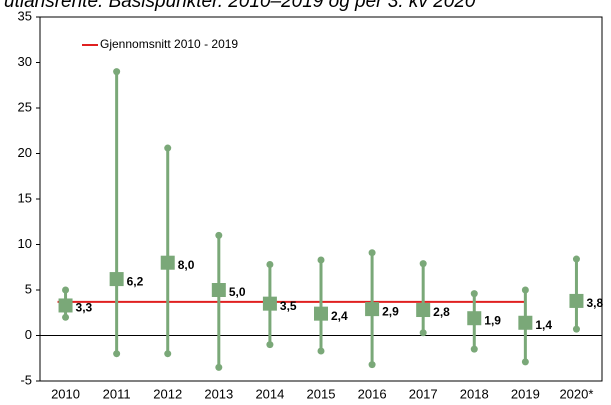  I want to click on value-label: 1,4, so click(543, 325).